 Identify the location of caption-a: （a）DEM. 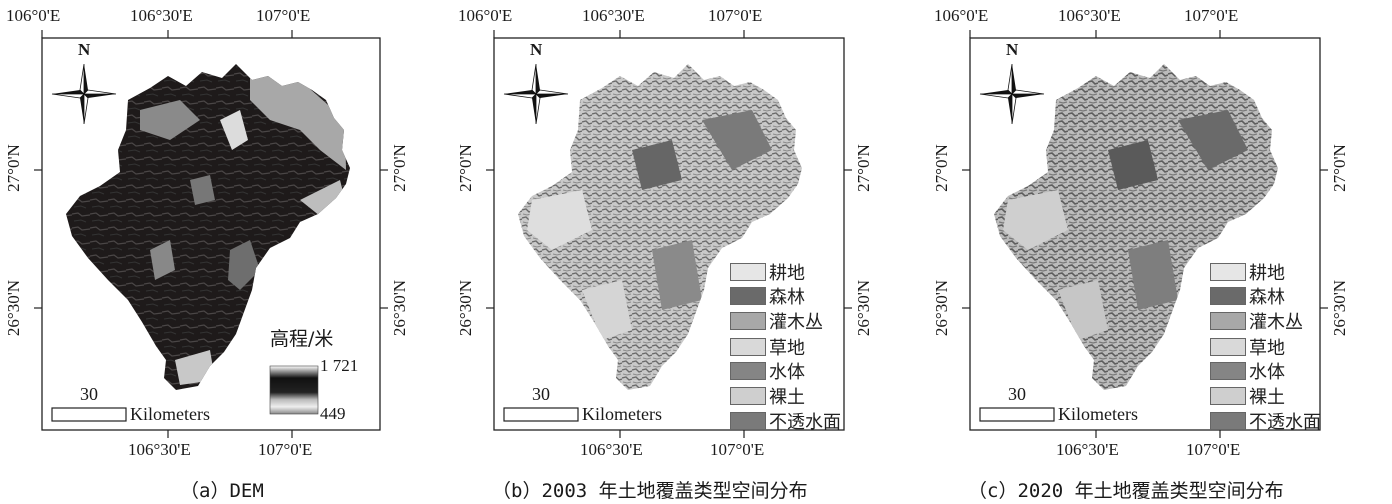
(222, 491).